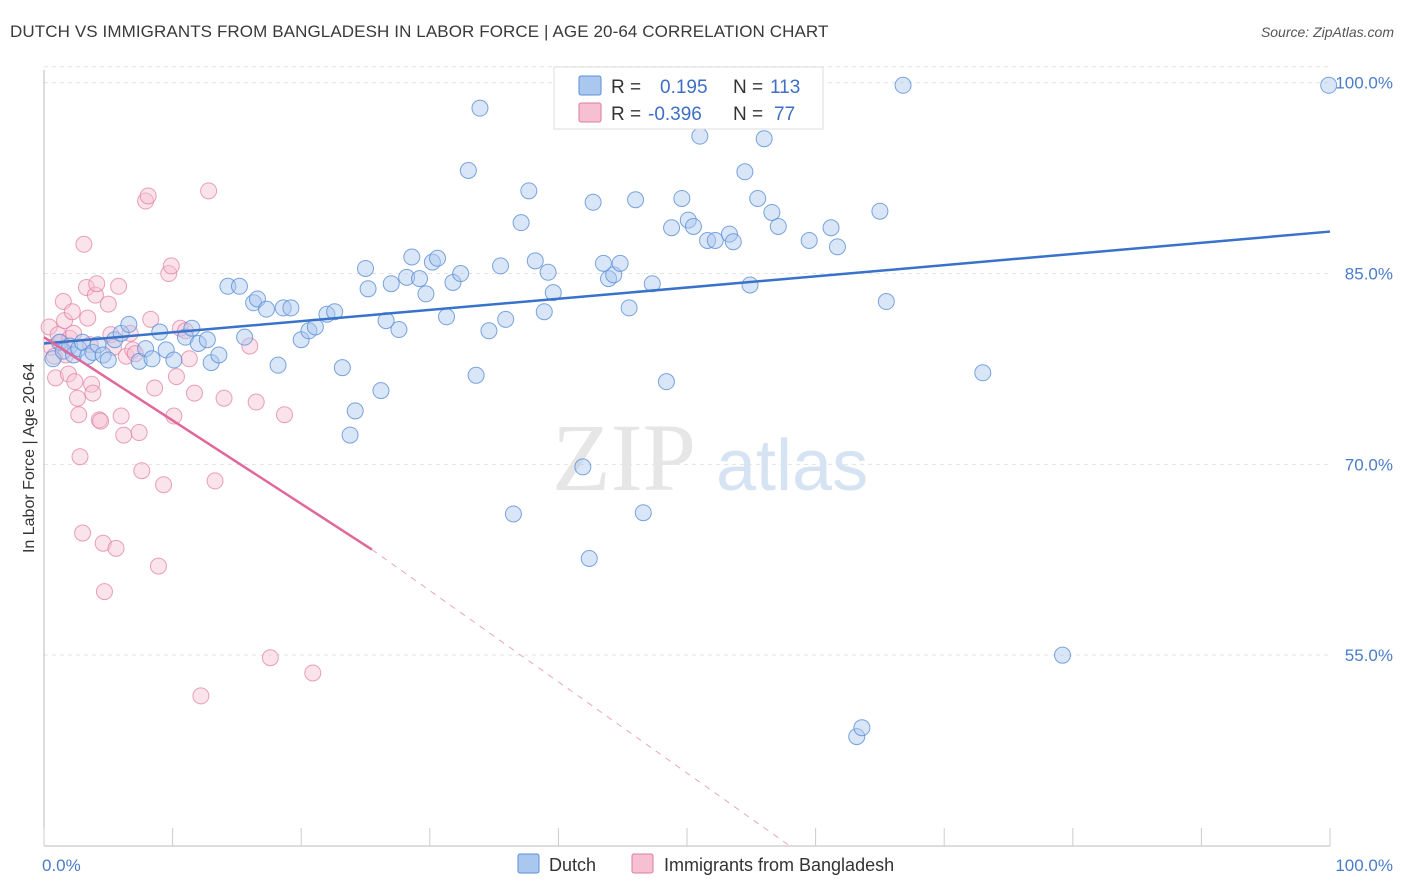  I want to click on bangladesh-trend-line, so click(208, 443).